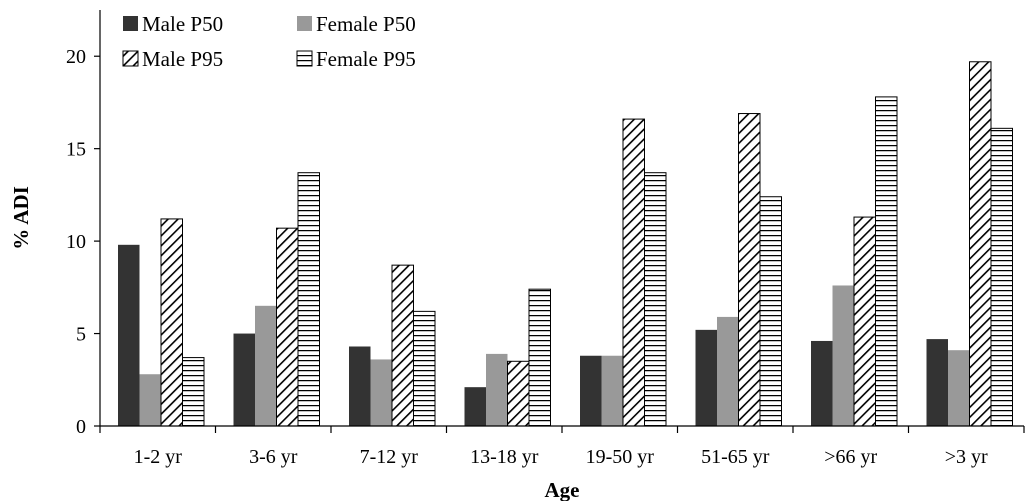 This screenshot has height=501, width=1026. What do you see at coordinates (76, 150) in the screenshot?
I see `y-tick-label: 15` at bounding box center [76, 150].